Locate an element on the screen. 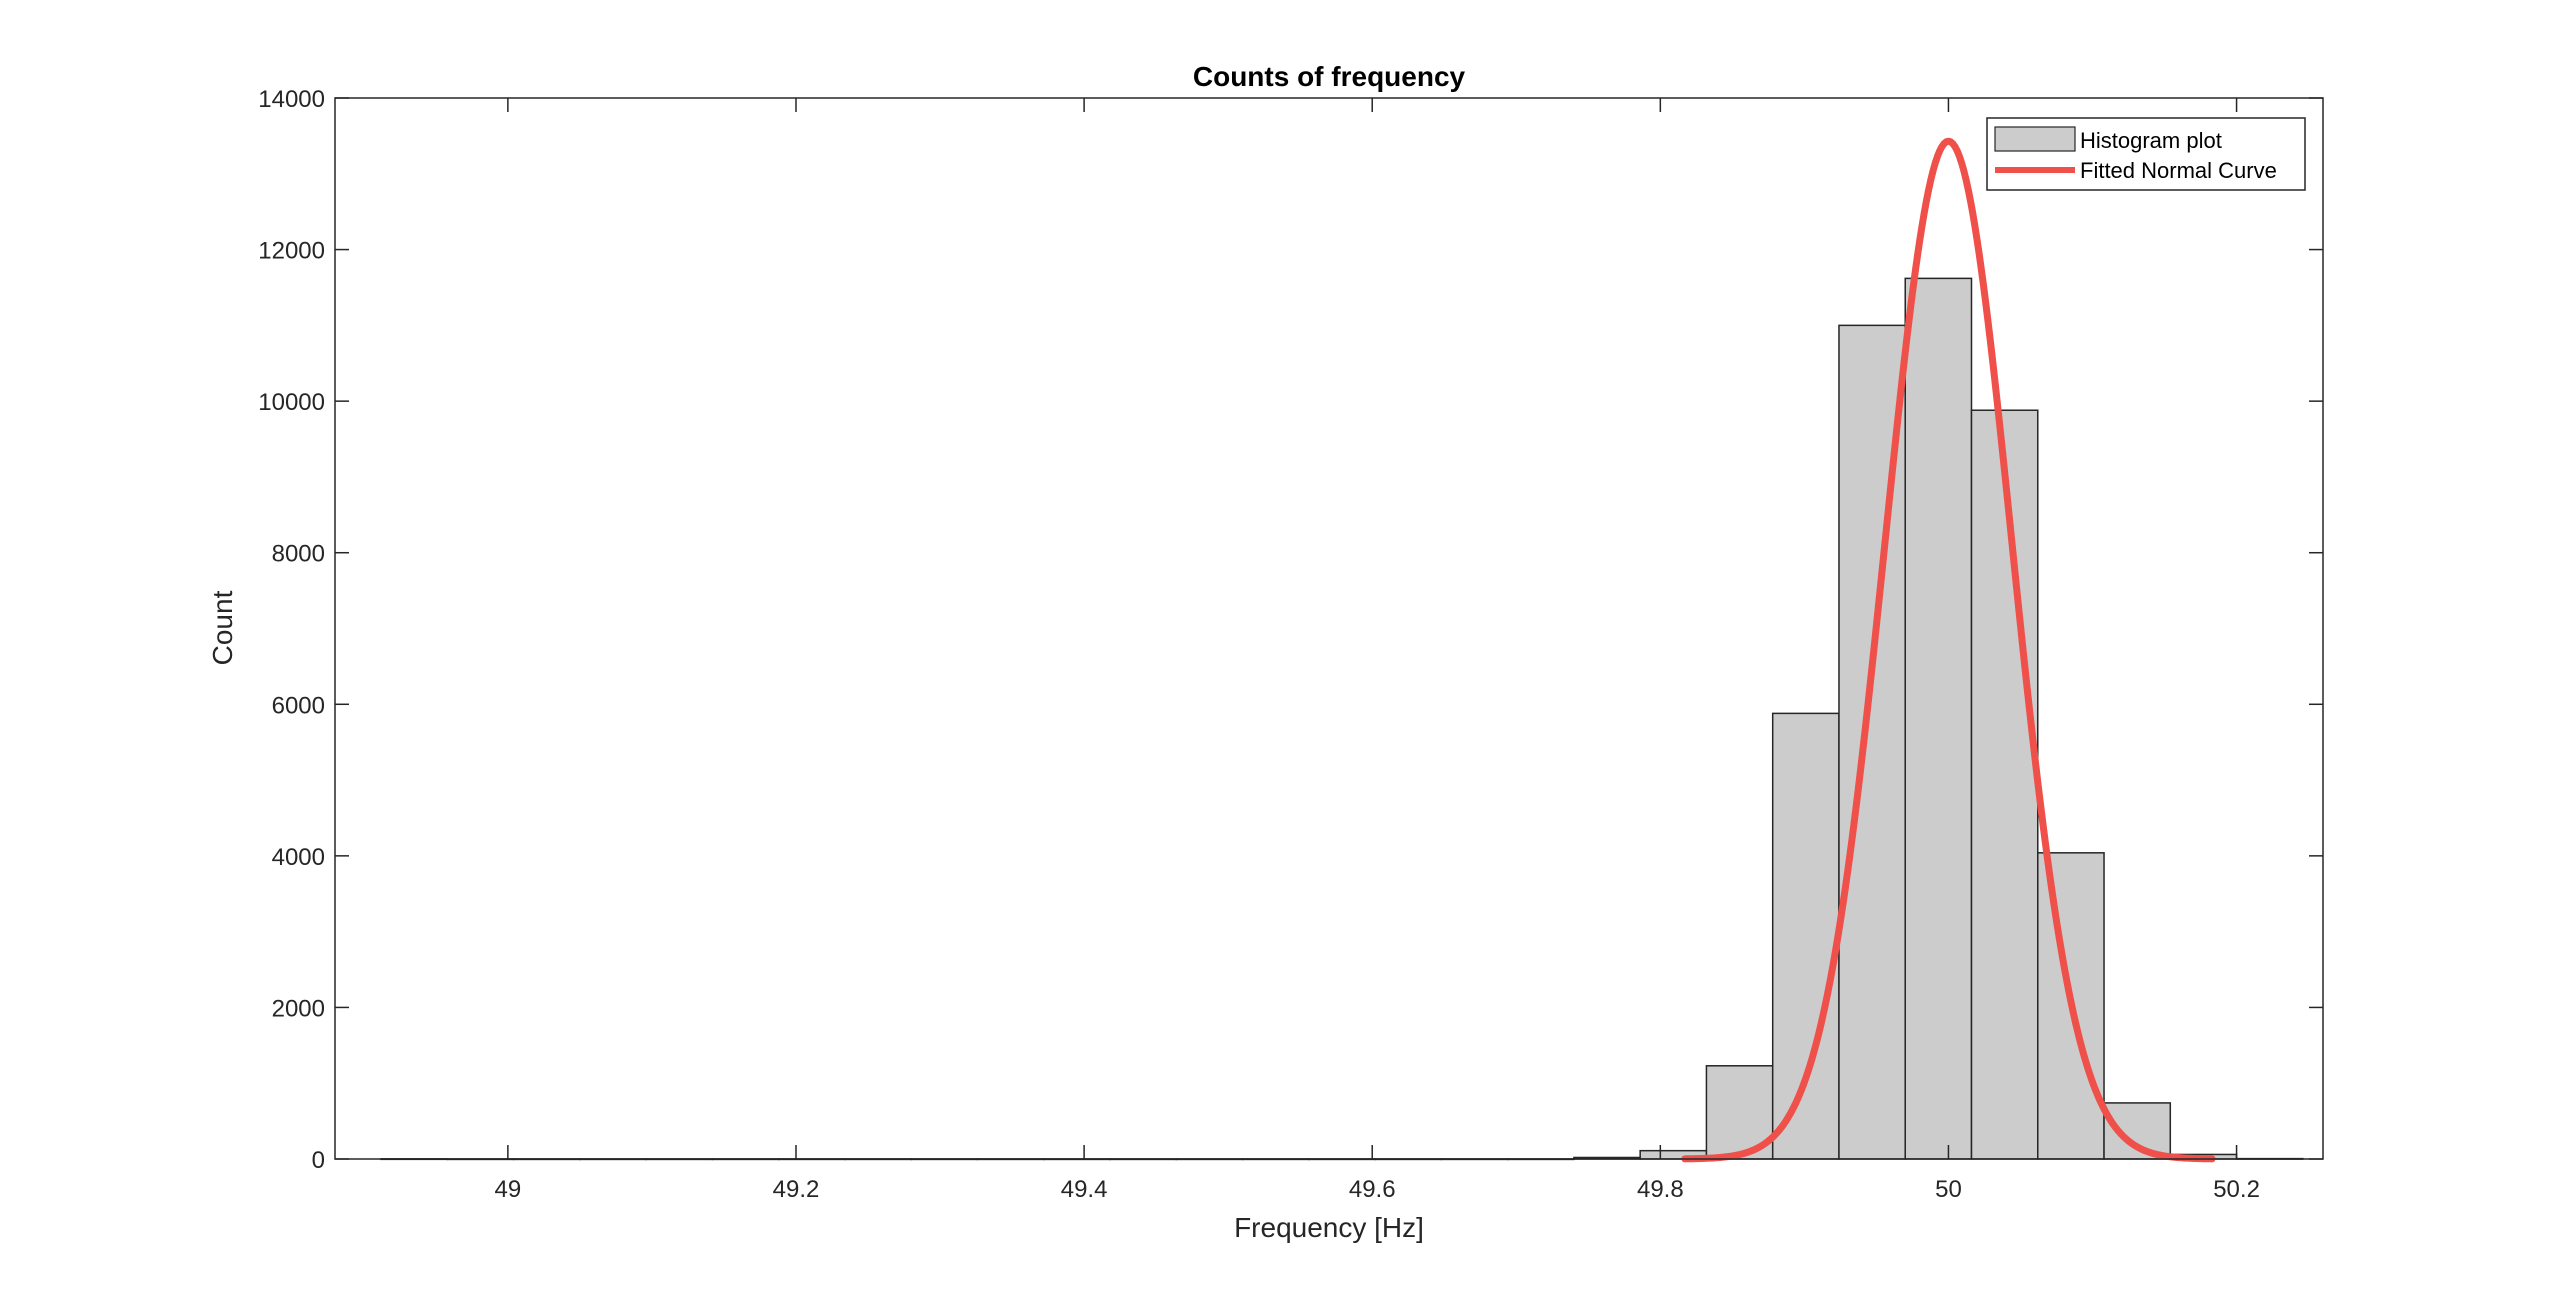 Image resolution: width=2560 pixels, height=1300 pixels. x-tick-label: 50.2 is located at coordinates (2236, 1189).